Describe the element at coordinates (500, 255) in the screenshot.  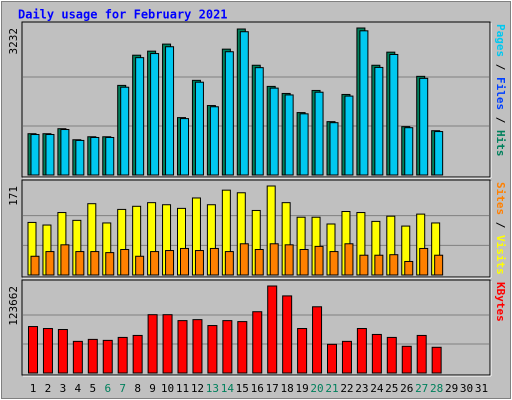
I see `legend-entry: Visits` at that location.